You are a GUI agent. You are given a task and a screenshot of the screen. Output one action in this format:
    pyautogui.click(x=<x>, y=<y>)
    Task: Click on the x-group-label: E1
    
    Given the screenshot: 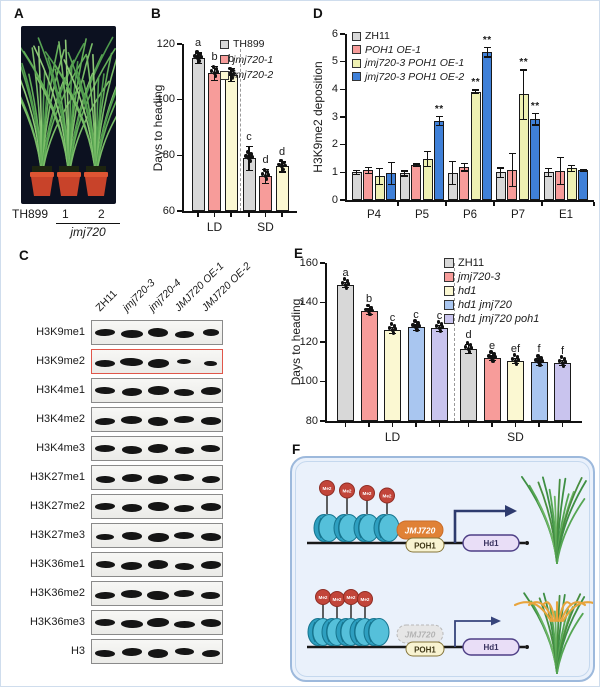 What is the action you would take?
    pyautogui.click(x=566, y=215)
    